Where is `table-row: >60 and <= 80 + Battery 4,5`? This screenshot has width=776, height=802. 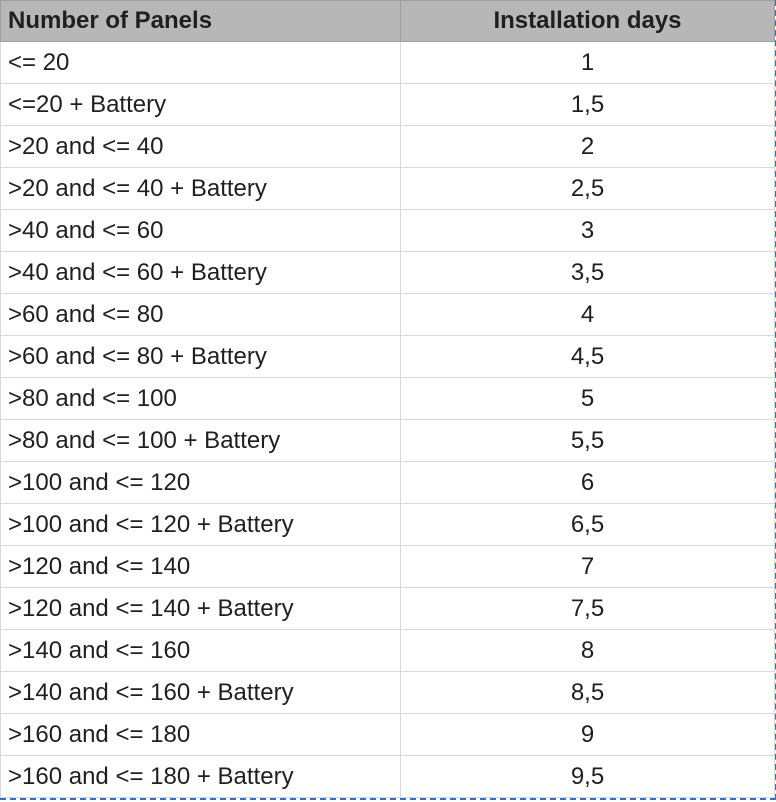 table-row: >60 and <= 80 + Battery 4,5 is located at coordinates (387, 356).